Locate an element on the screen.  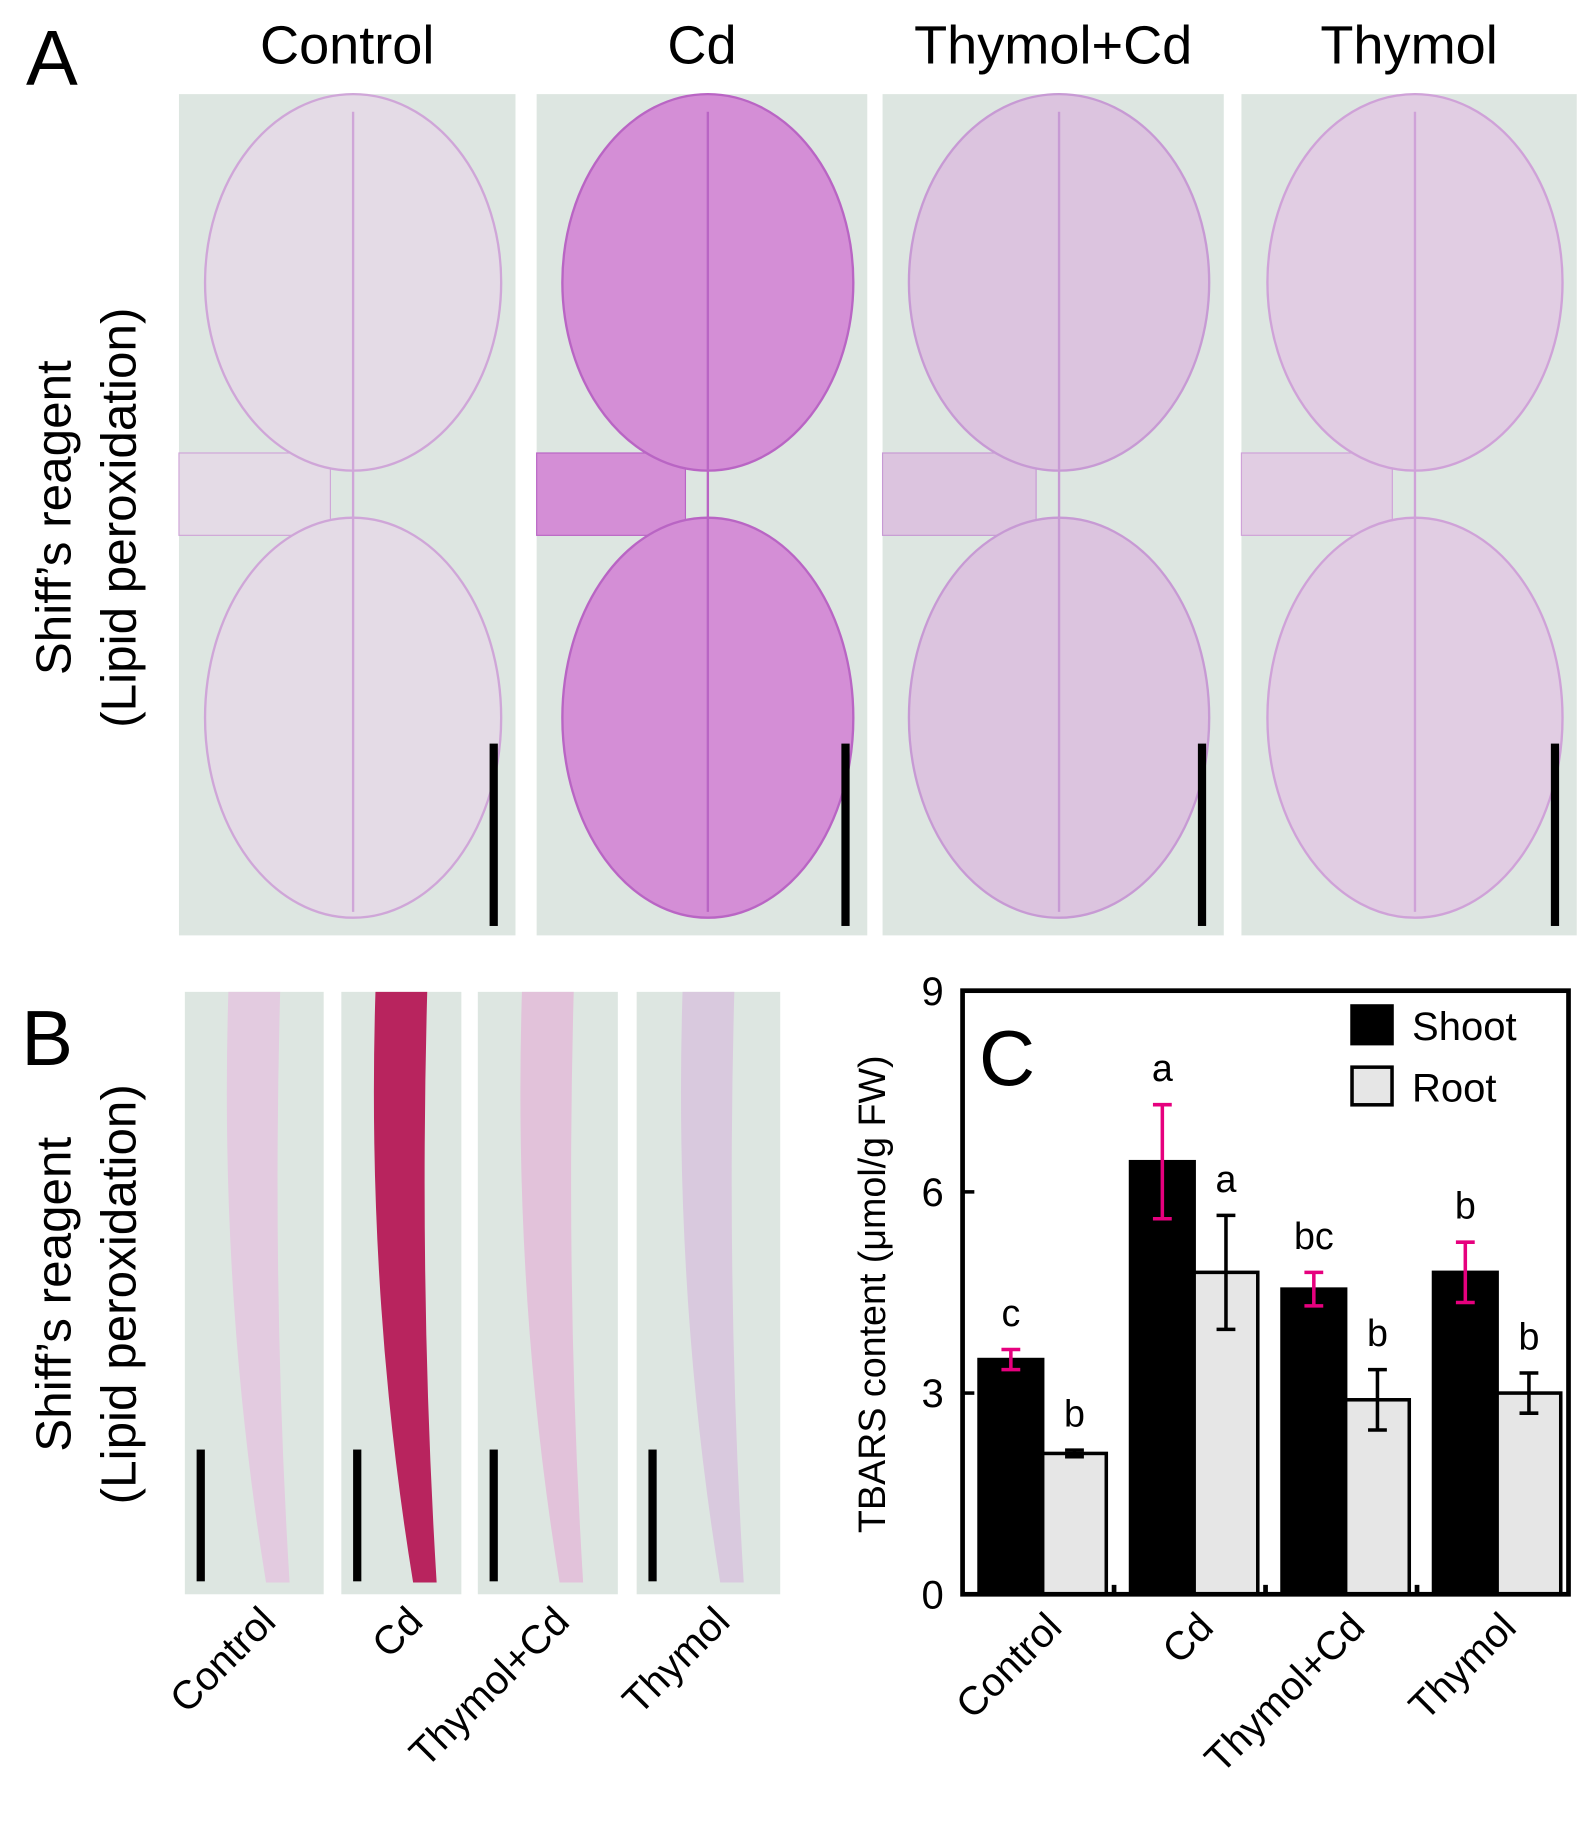
x-tick-label: Thymol is located at coordinates (1463, 1667).